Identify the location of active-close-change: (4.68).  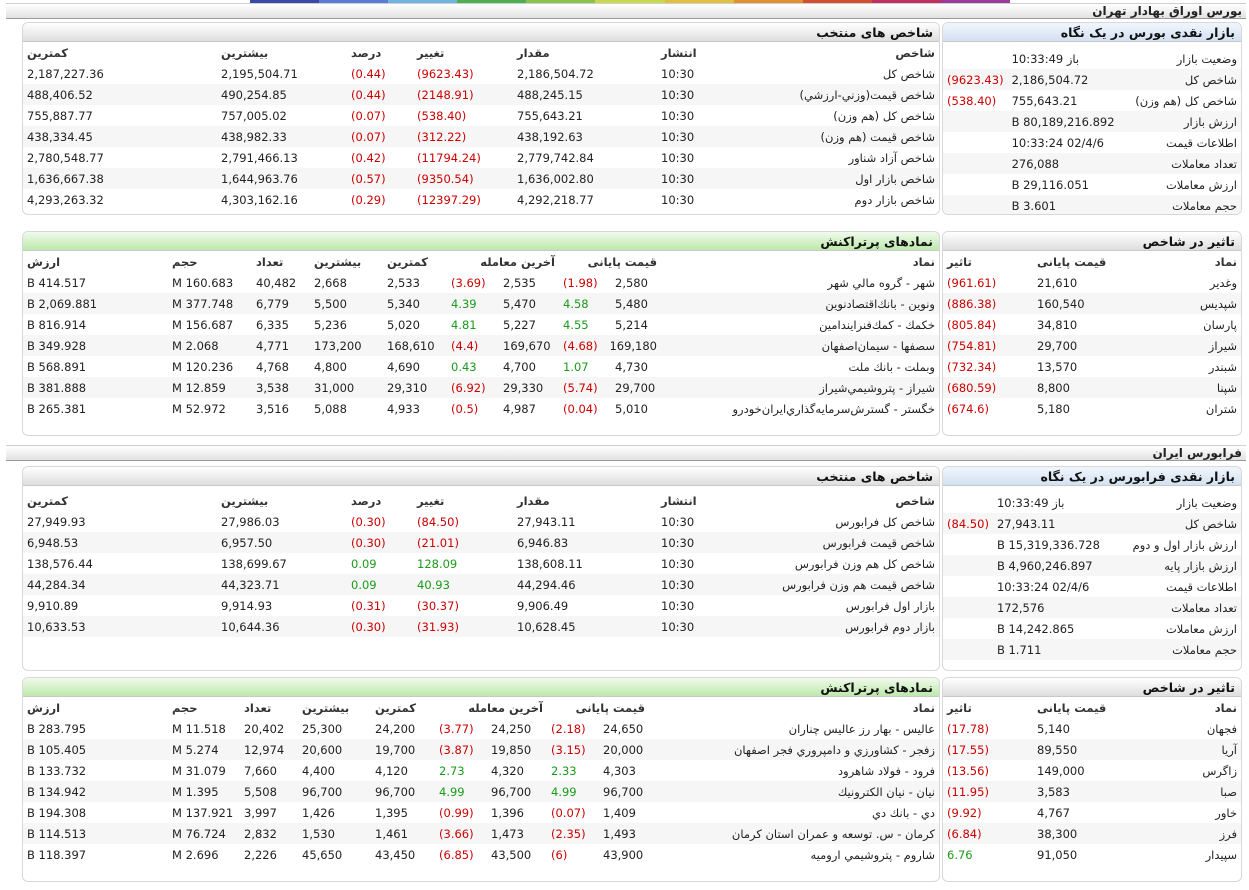
(585, 345).